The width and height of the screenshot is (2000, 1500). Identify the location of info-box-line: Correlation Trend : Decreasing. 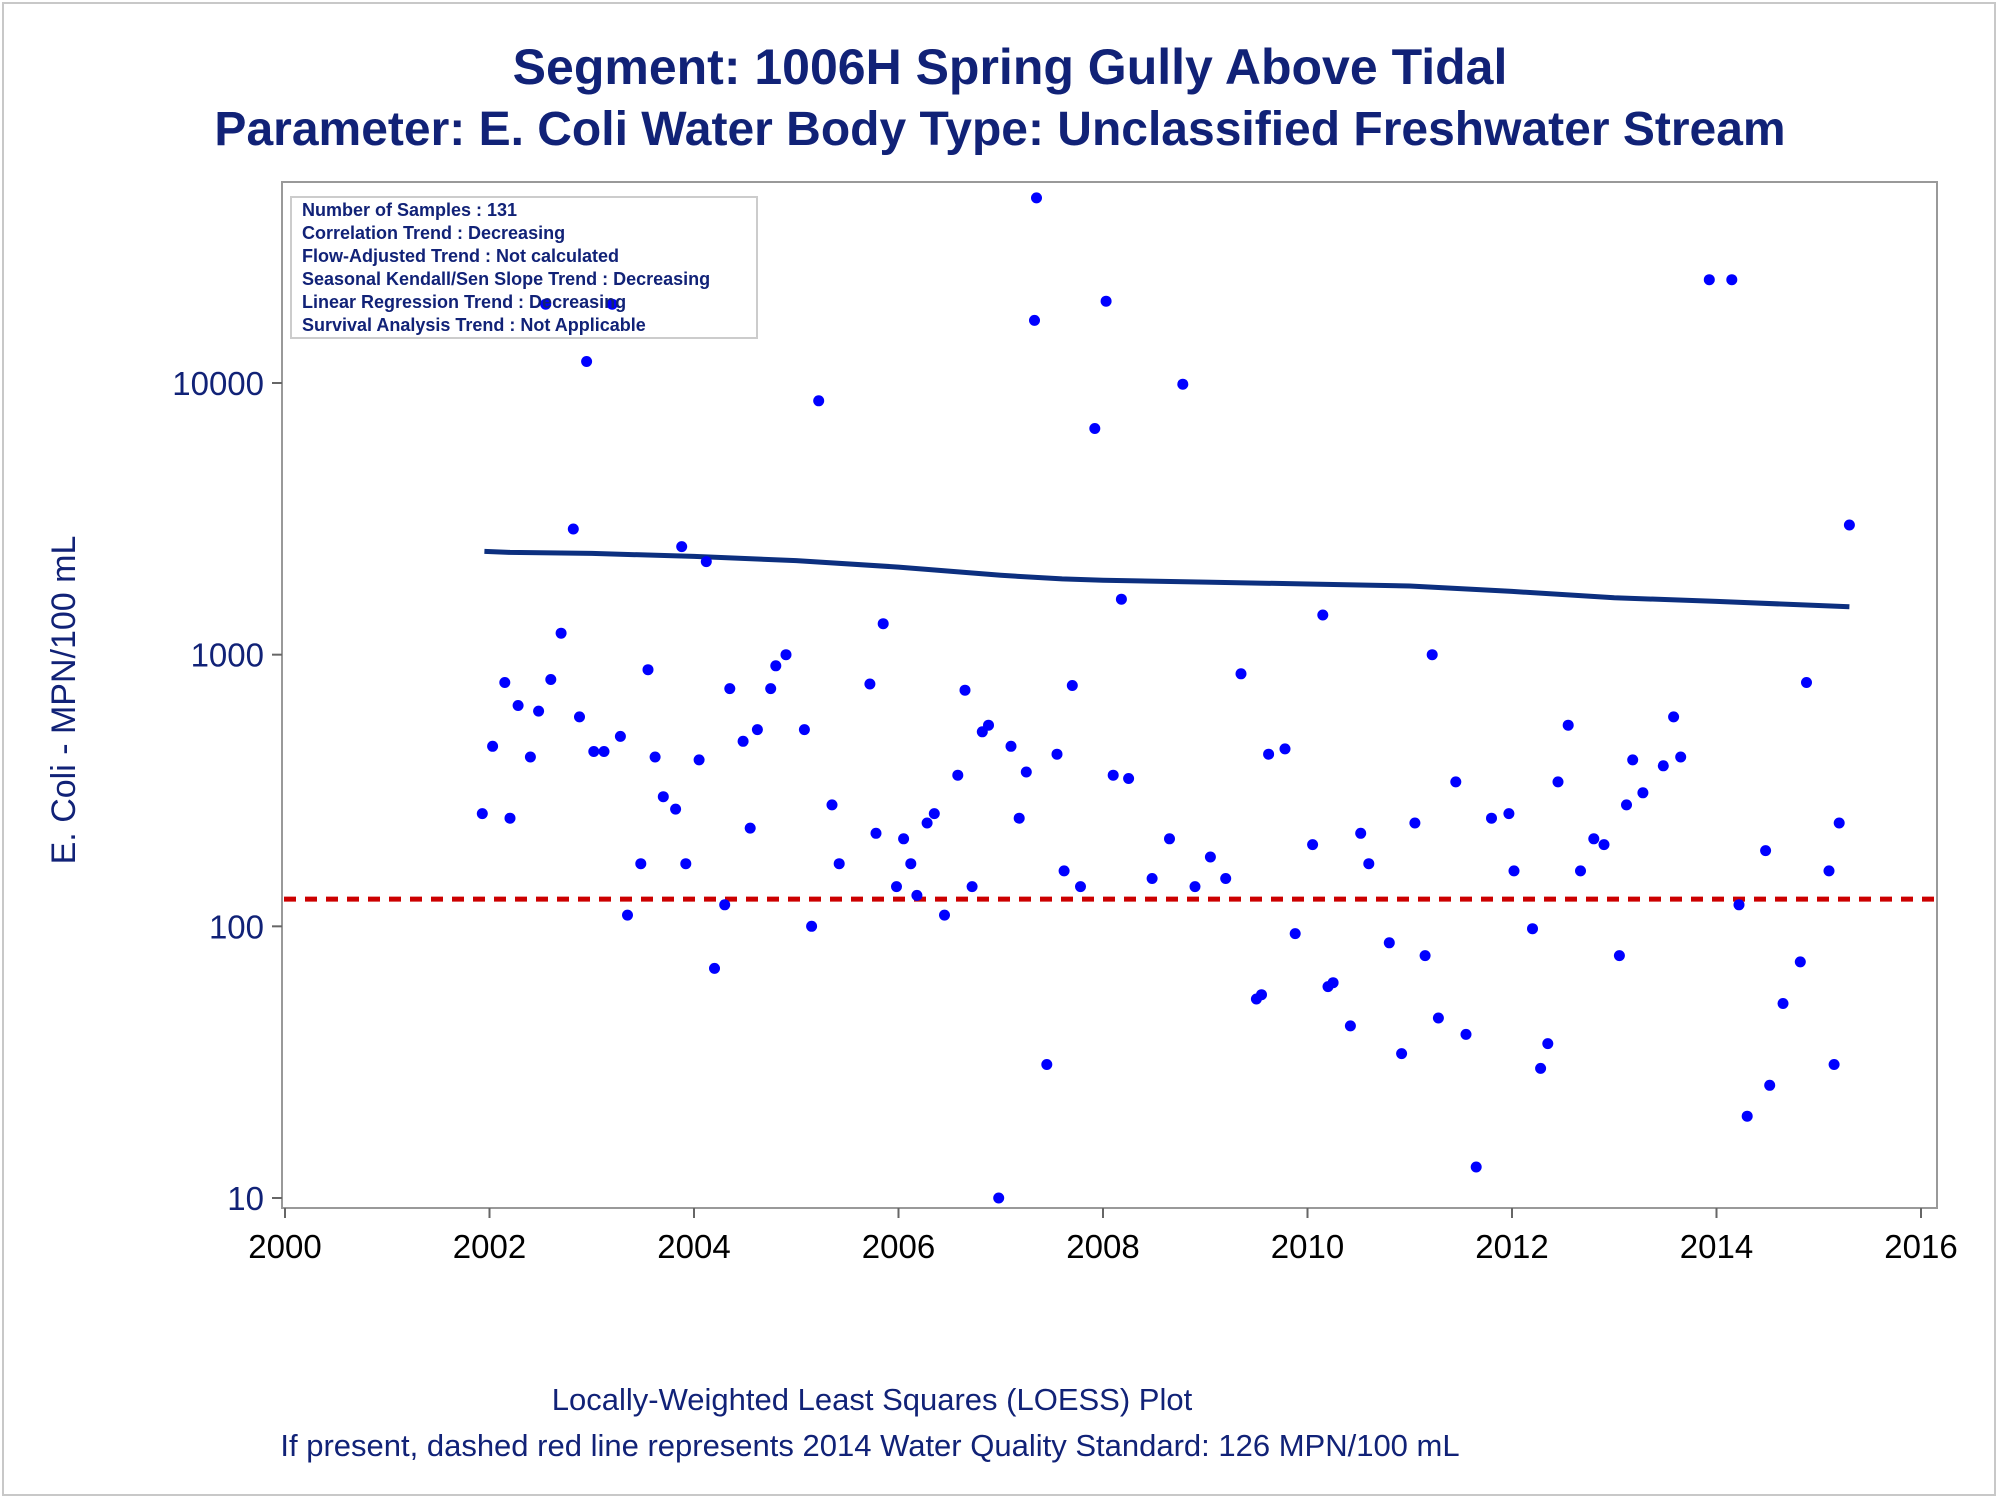
(433, 233).